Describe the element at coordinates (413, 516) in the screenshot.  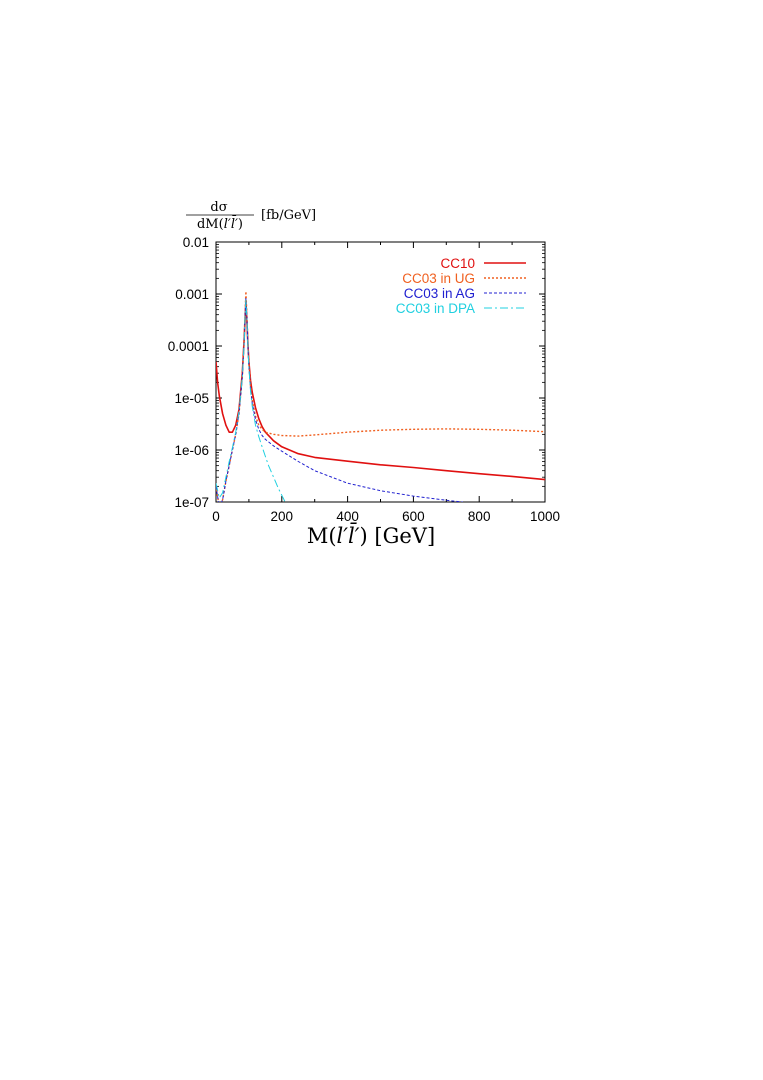
I see `x-tick-label-3: 600` at that location.